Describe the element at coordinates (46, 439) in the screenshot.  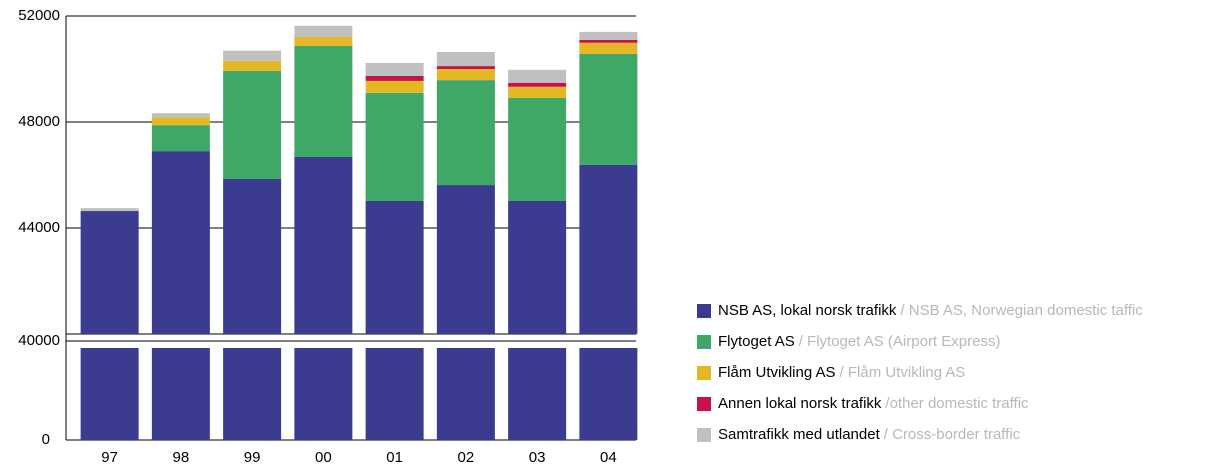
I see `y-tick-label: 0` at that location.